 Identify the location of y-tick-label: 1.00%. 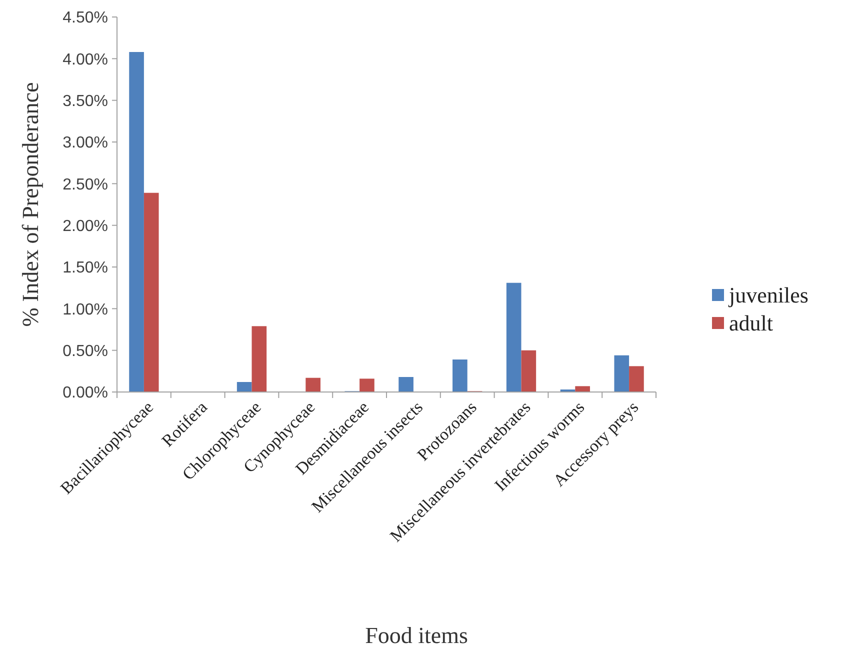
(85, 309).